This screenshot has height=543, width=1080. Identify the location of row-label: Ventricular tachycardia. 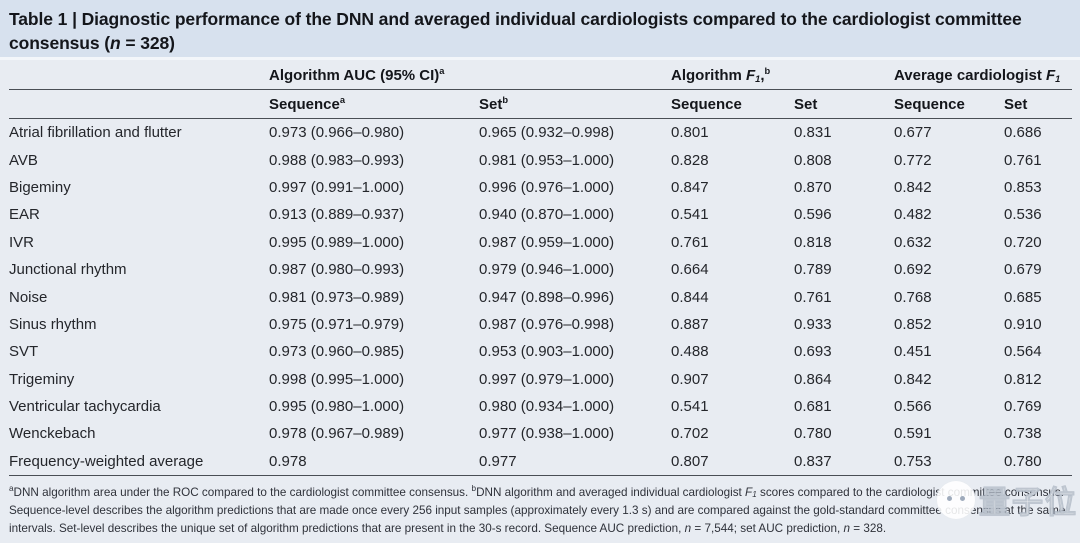
(85, 407).